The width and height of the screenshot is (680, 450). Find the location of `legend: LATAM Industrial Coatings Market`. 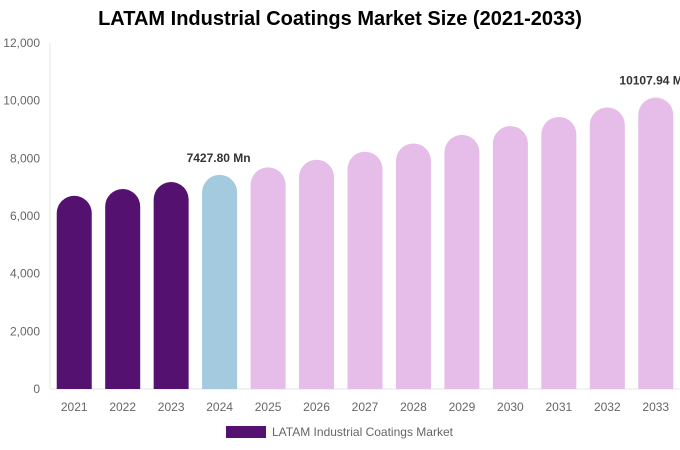

legend: LATAM Industrial Coatings Market is located at coordinates (339, 432).